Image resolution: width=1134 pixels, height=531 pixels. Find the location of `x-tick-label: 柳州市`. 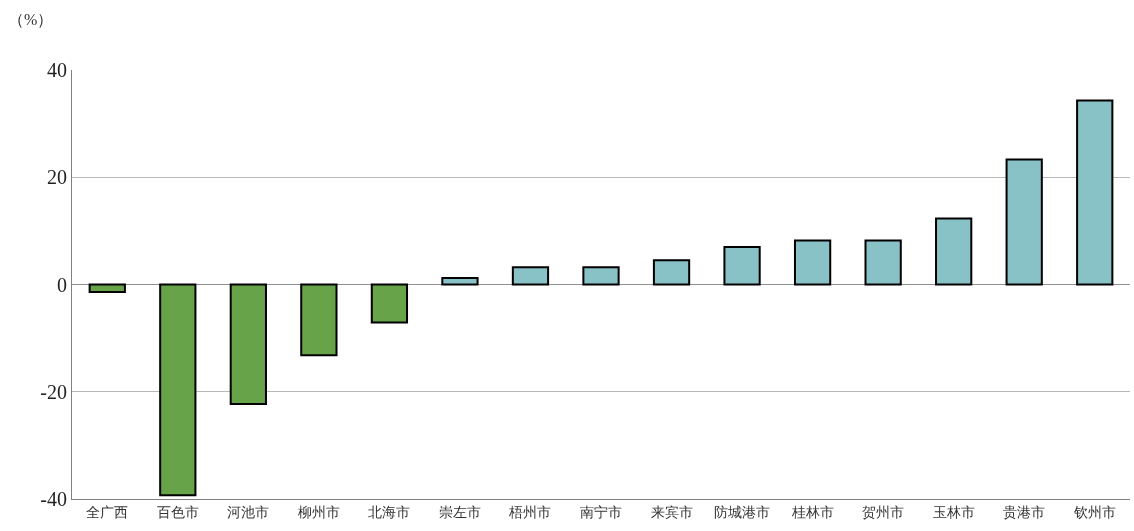

x-tick-label: 柳州市 is located at coordinates (318, 512).